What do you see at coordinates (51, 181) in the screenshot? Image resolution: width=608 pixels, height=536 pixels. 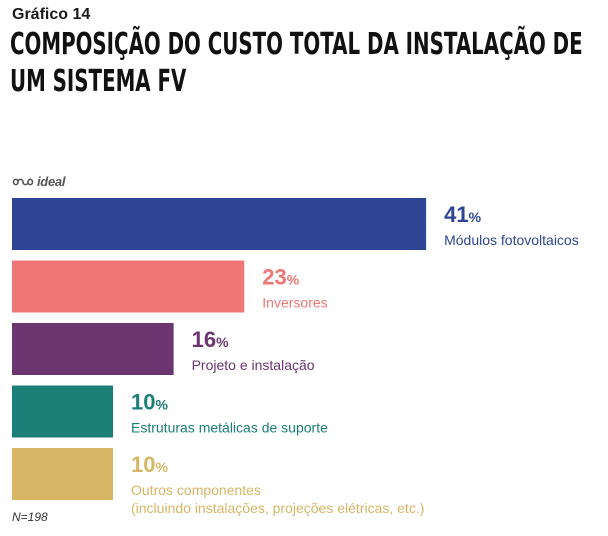 I see `logo-text: ideal` at bounding box center [51, 181].